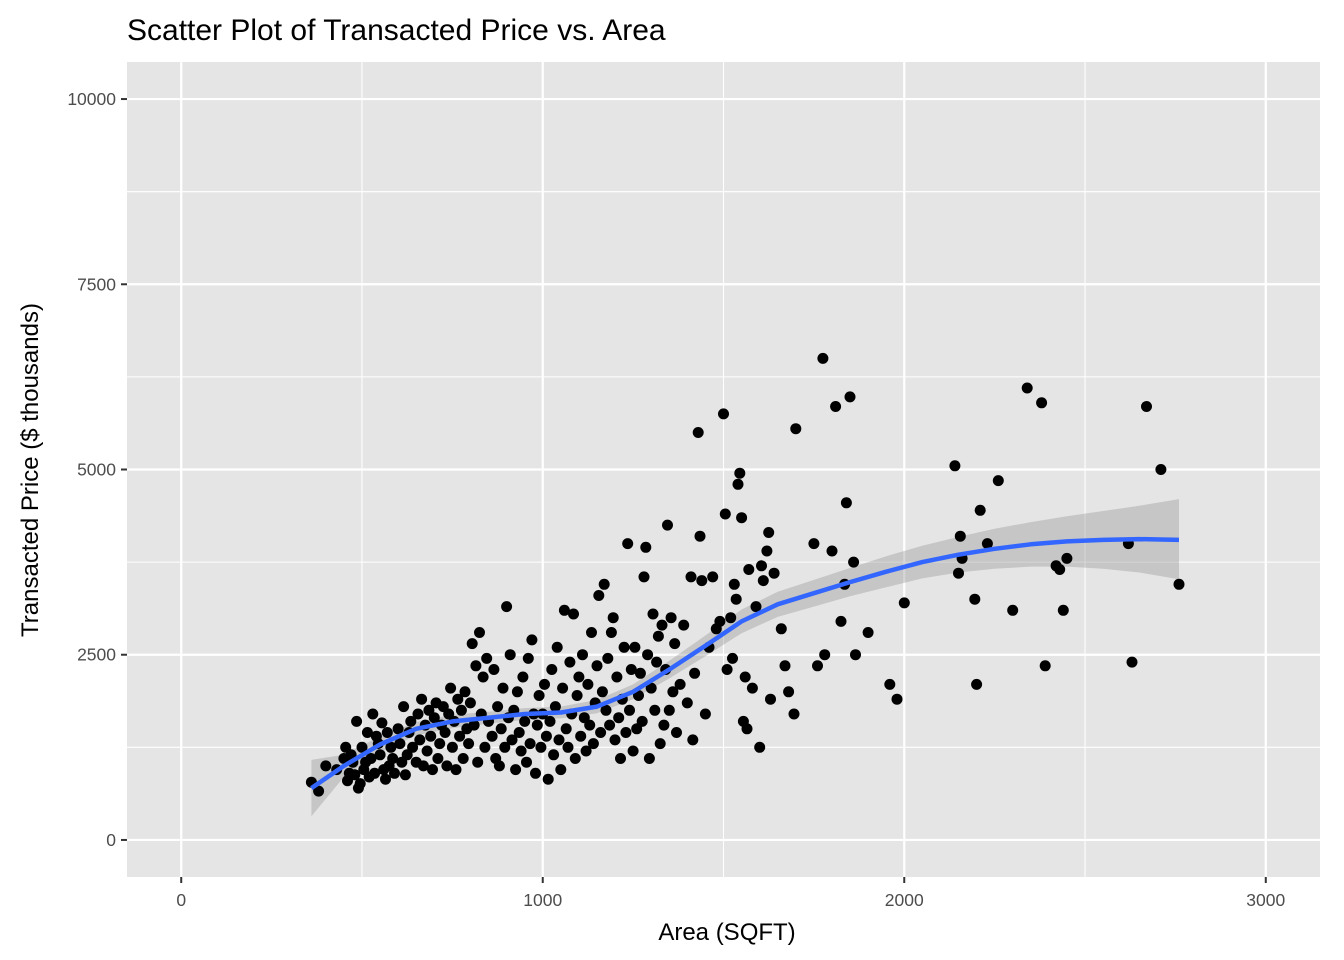  What do you see at coordinates (91, 99) in the screenshot?
I see `y-tick-label: 10000` at bounding box center [91, 99].